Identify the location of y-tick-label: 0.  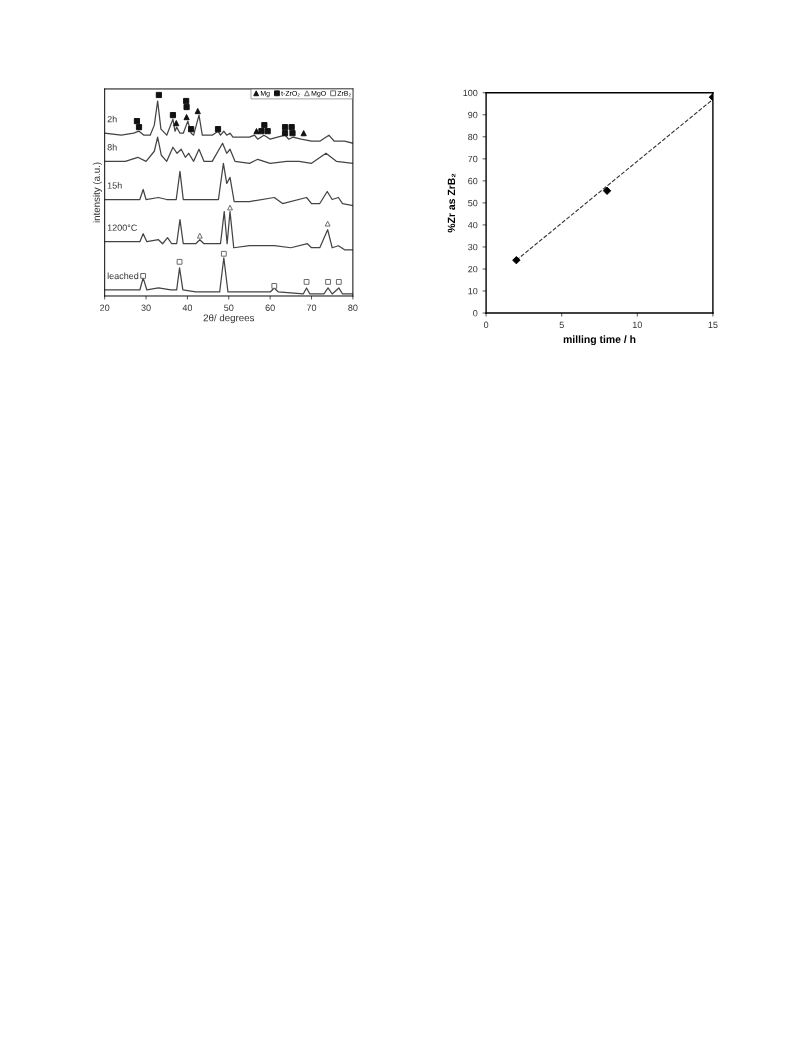
(475, 313).